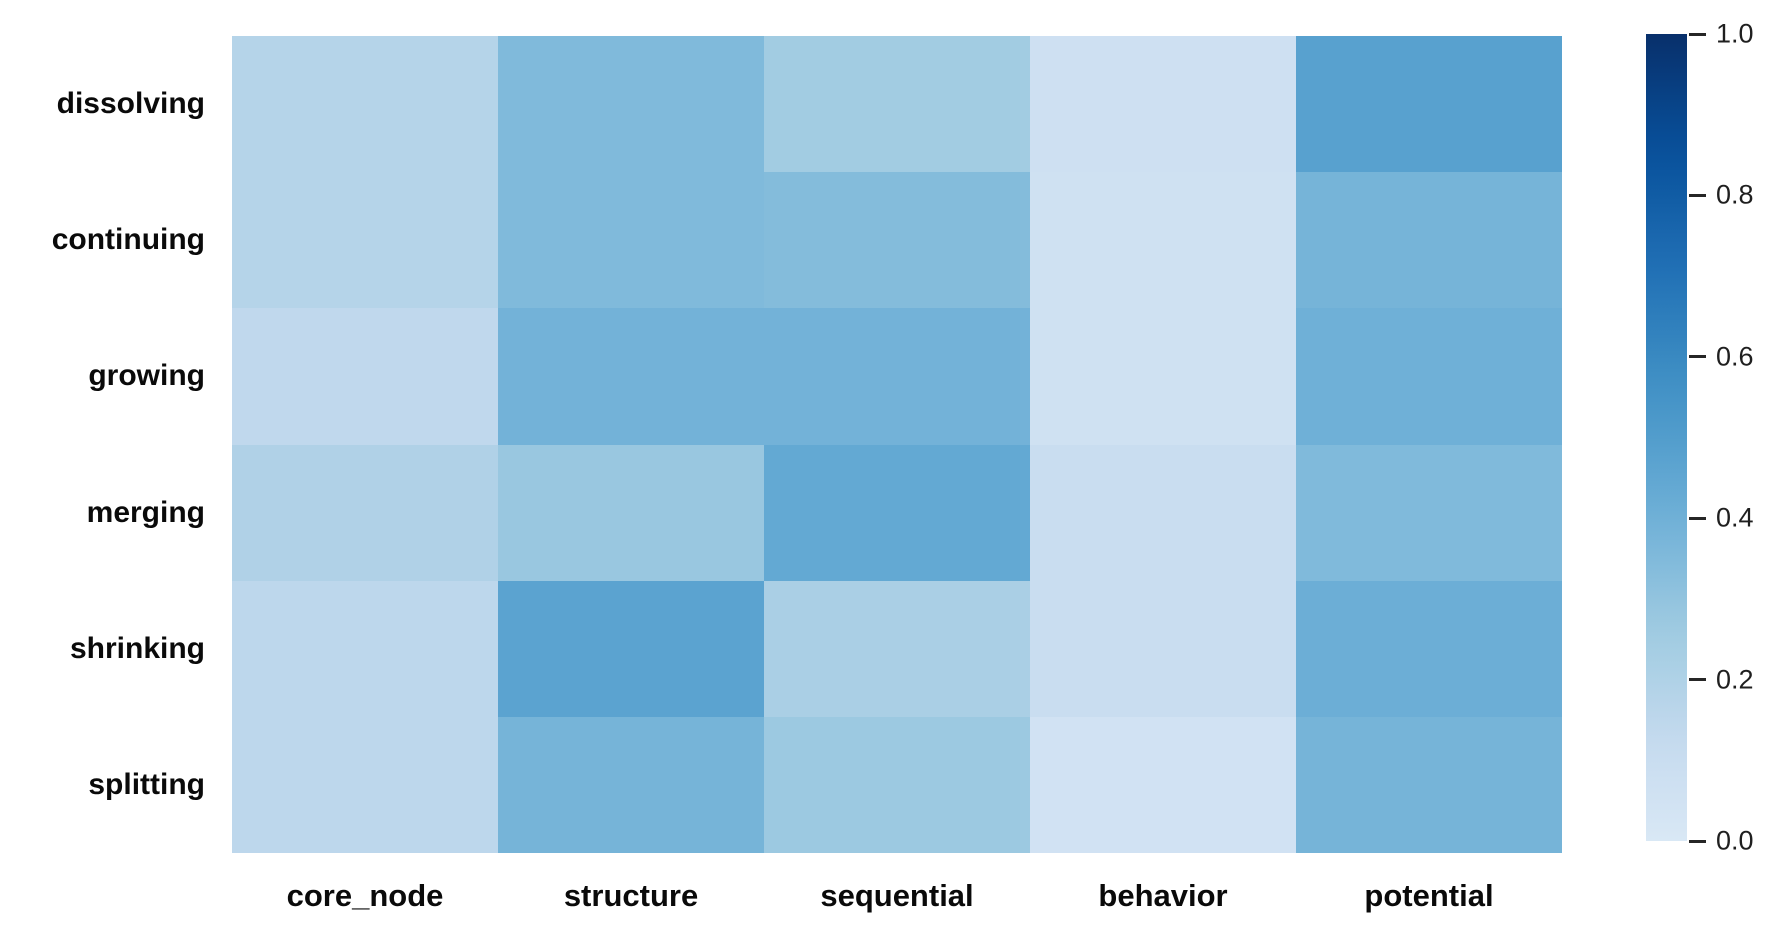 The image size is (1790, 929). What do you see at coordinates (145, 512) in the screenshot?
I see `y-axis-label-merging: merging` at bounding box center [145, 512].